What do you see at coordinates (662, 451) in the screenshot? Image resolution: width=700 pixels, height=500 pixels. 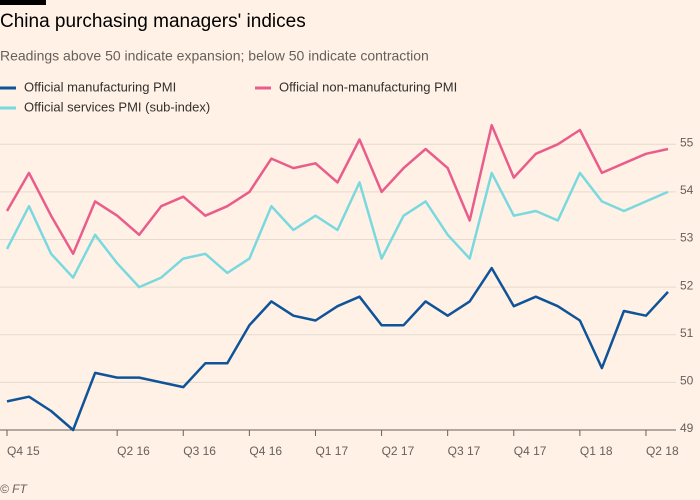 I see `x-tick-label: Q2 18` at bounding box center [662, 451].